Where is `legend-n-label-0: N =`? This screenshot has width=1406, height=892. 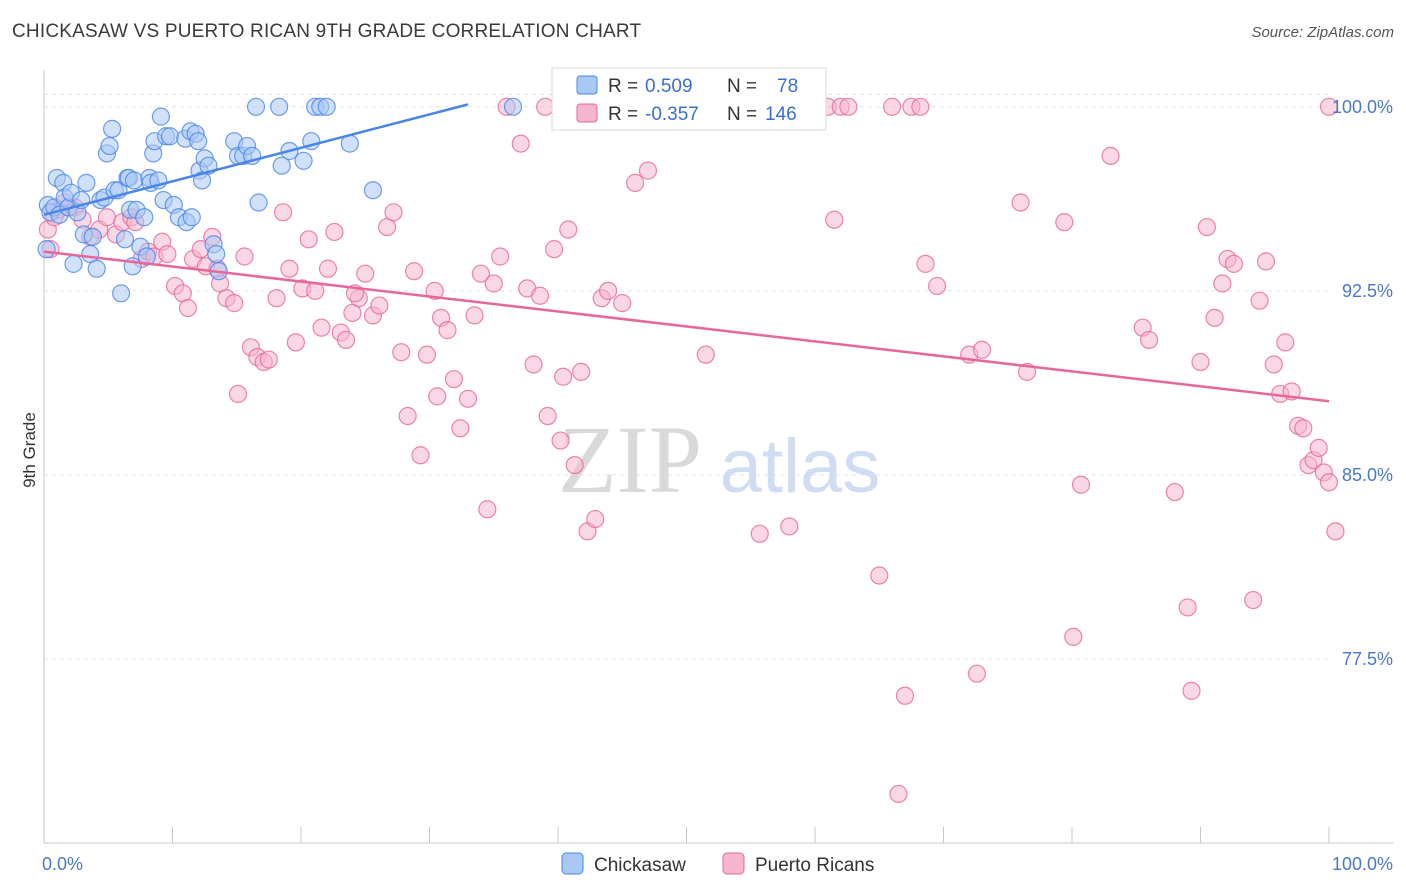 legend-n-label-0: N = is located at coordinates (742, 86).